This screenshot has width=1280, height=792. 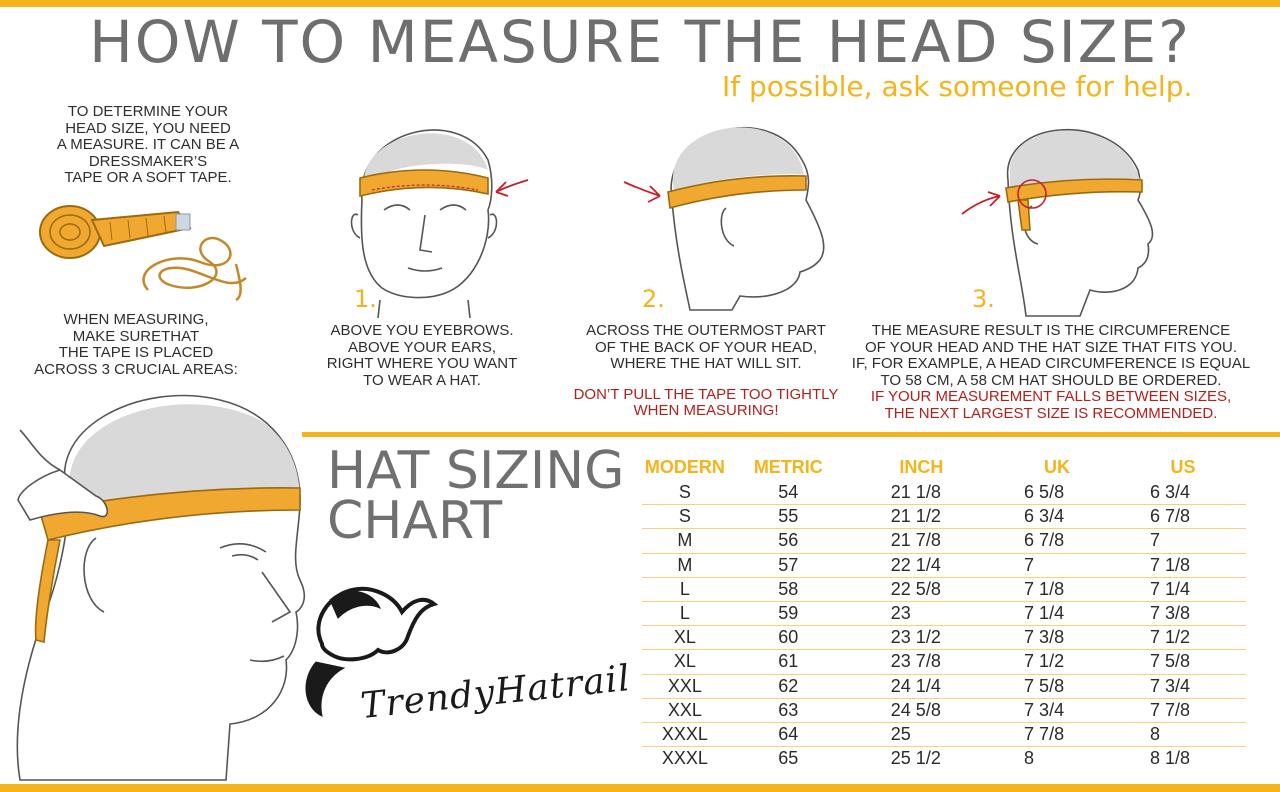 What do you see at coordinates (921, 565) in the screenshot?
I see `table-cell: 22 1/4` at bounding box center [921, 565].